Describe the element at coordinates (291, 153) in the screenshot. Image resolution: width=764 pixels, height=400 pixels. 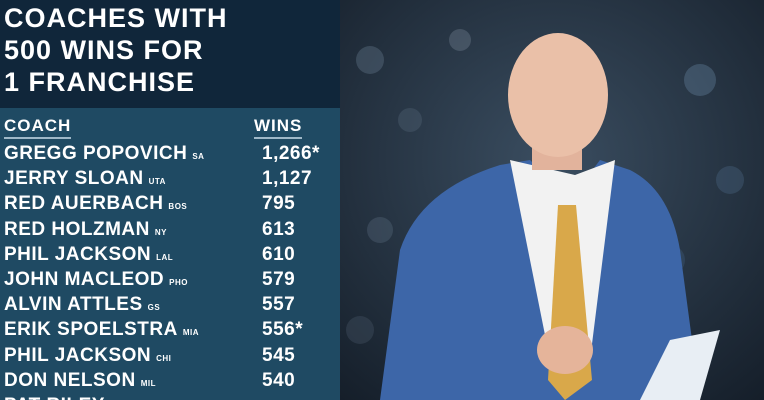
I see `wins-cell: 1,266*` at that location.